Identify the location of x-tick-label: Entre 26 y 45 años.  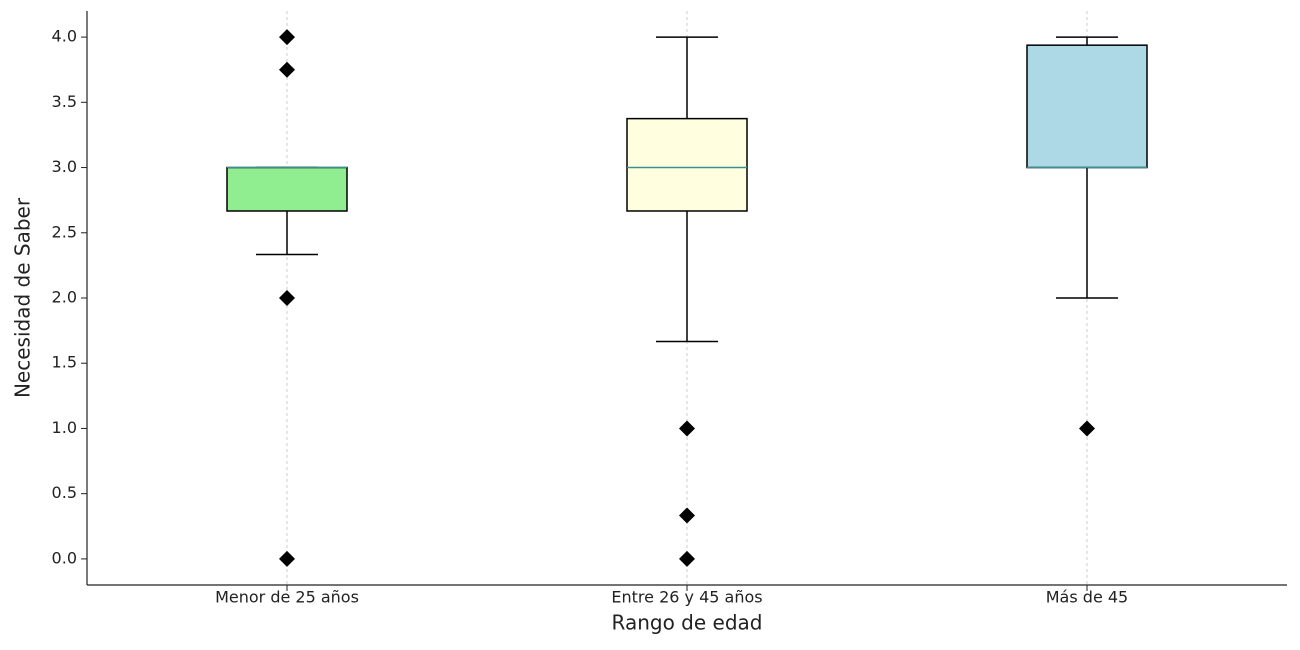
(686, 597).